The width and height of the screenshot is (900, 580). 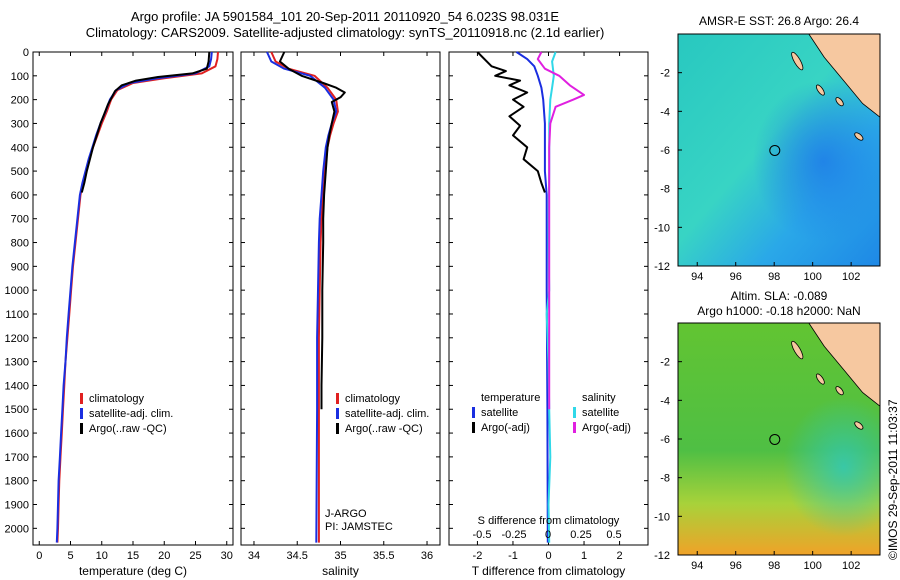 What do you see at coordinates (697, 277) in the screenshot?
I see `sst_map-xtick-label: 94` at bounding box center [697, 277].